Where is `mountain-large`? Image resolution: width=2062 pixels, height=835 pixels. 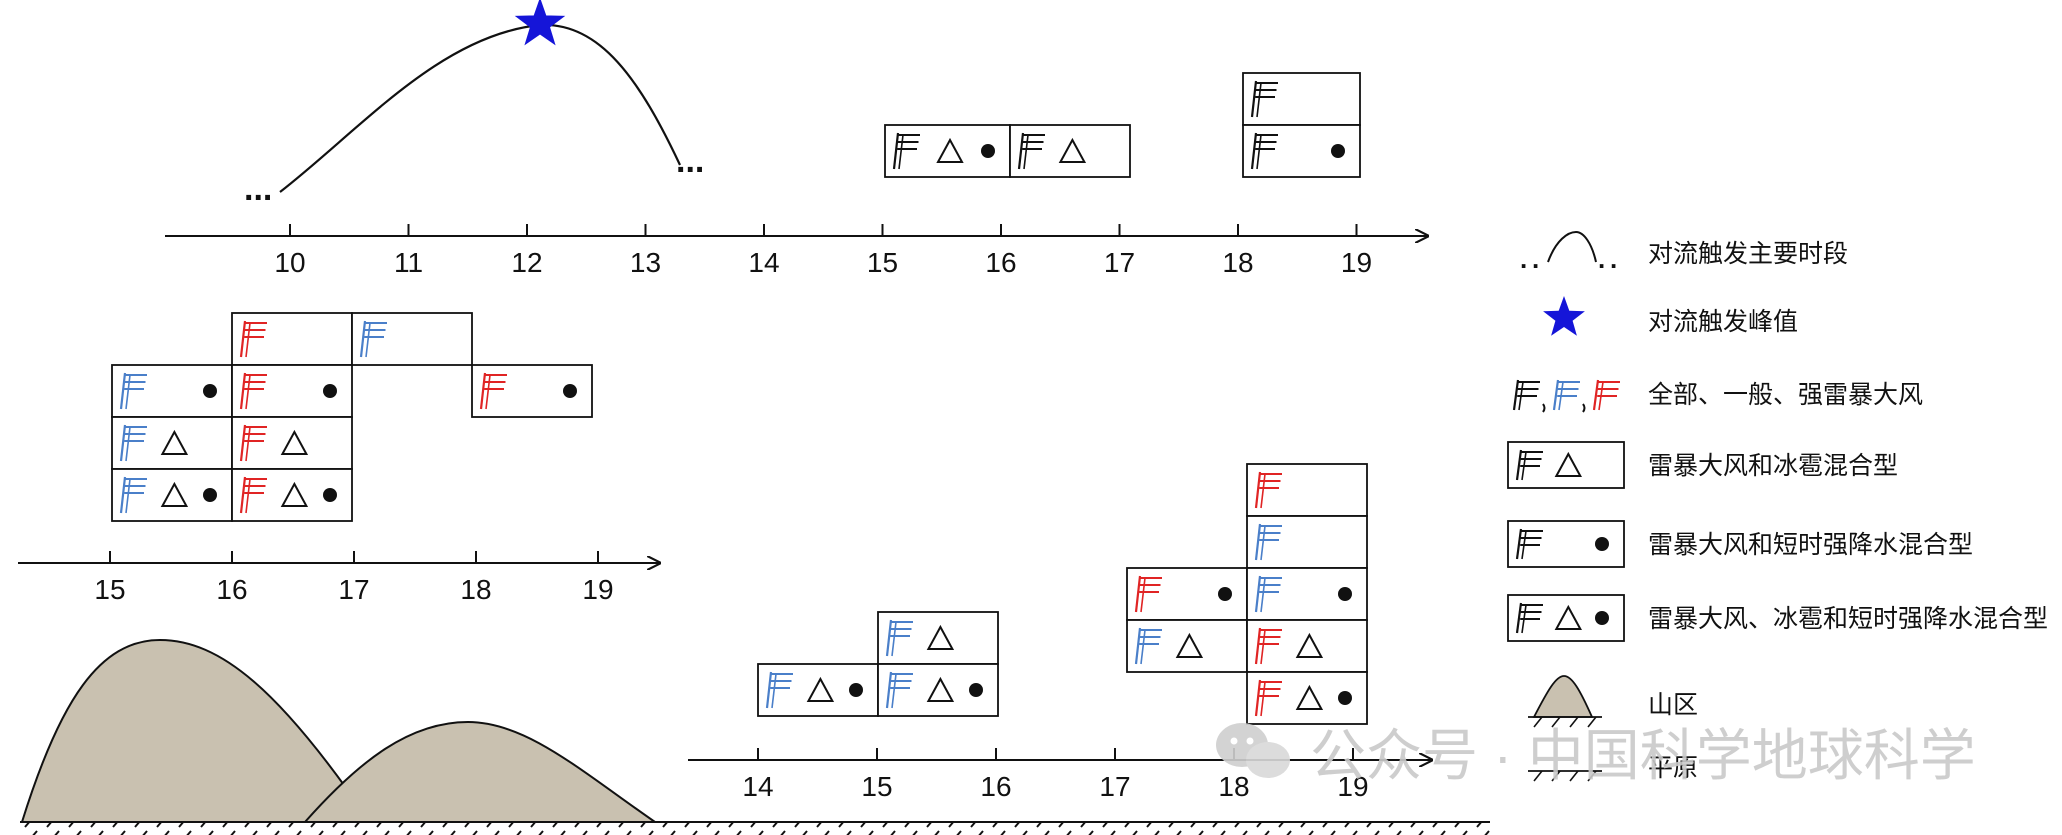
mountain-large is located at coordinates (196, 730).